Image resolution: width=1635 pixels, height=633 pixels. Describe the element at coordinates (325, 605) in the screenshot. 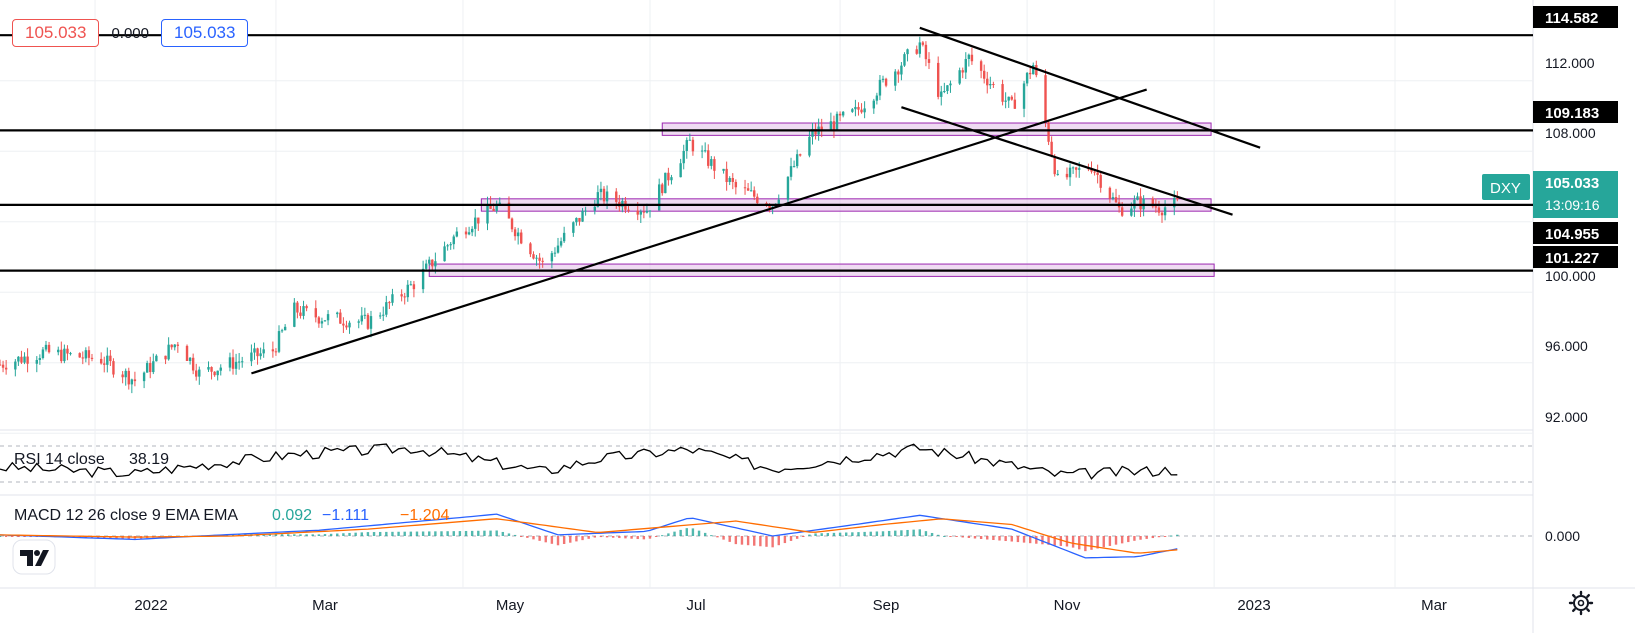

I see `time-tick: Mar` at that location.